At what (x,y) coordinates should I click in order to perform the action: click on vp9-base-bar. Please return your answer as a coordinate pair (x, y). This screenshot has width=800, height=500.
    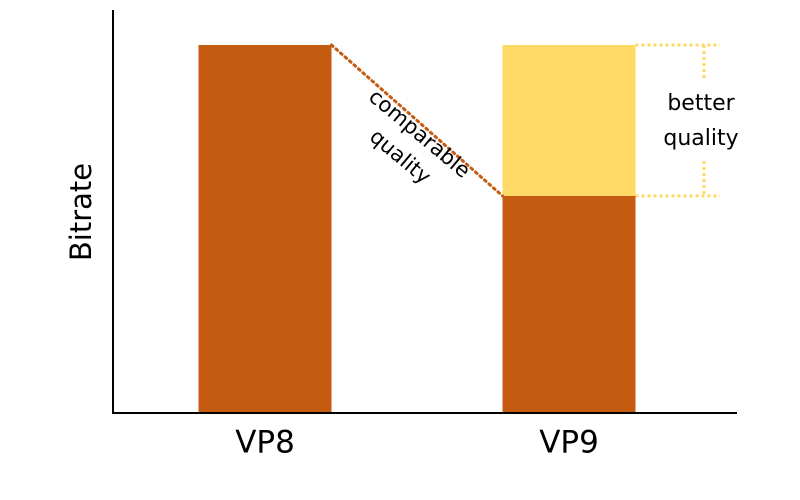
    Looking at the image, I should click on (569, 304).